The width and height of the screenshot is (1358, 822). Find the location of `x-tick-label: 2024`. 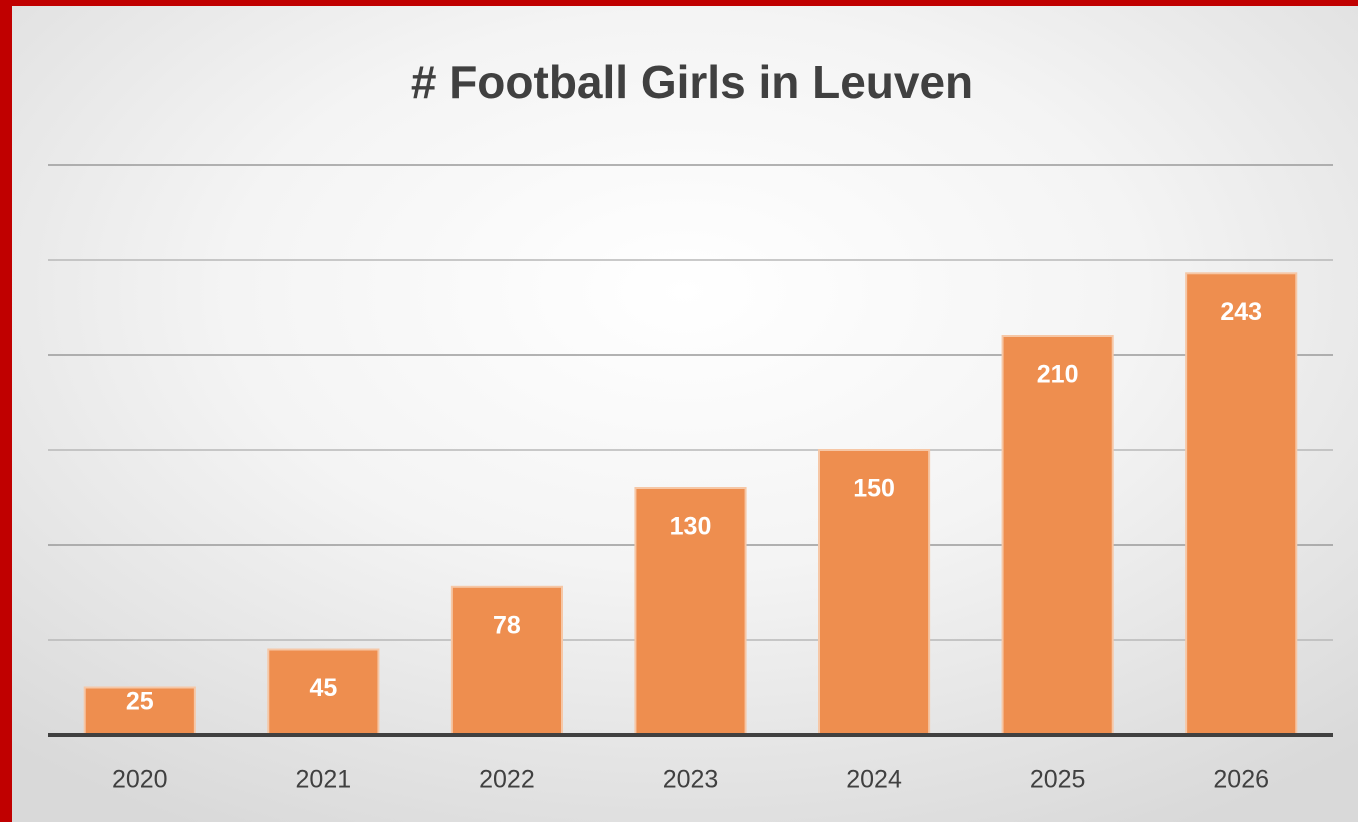

x-tick-label: 2024 is located at coordinates (874, 780).